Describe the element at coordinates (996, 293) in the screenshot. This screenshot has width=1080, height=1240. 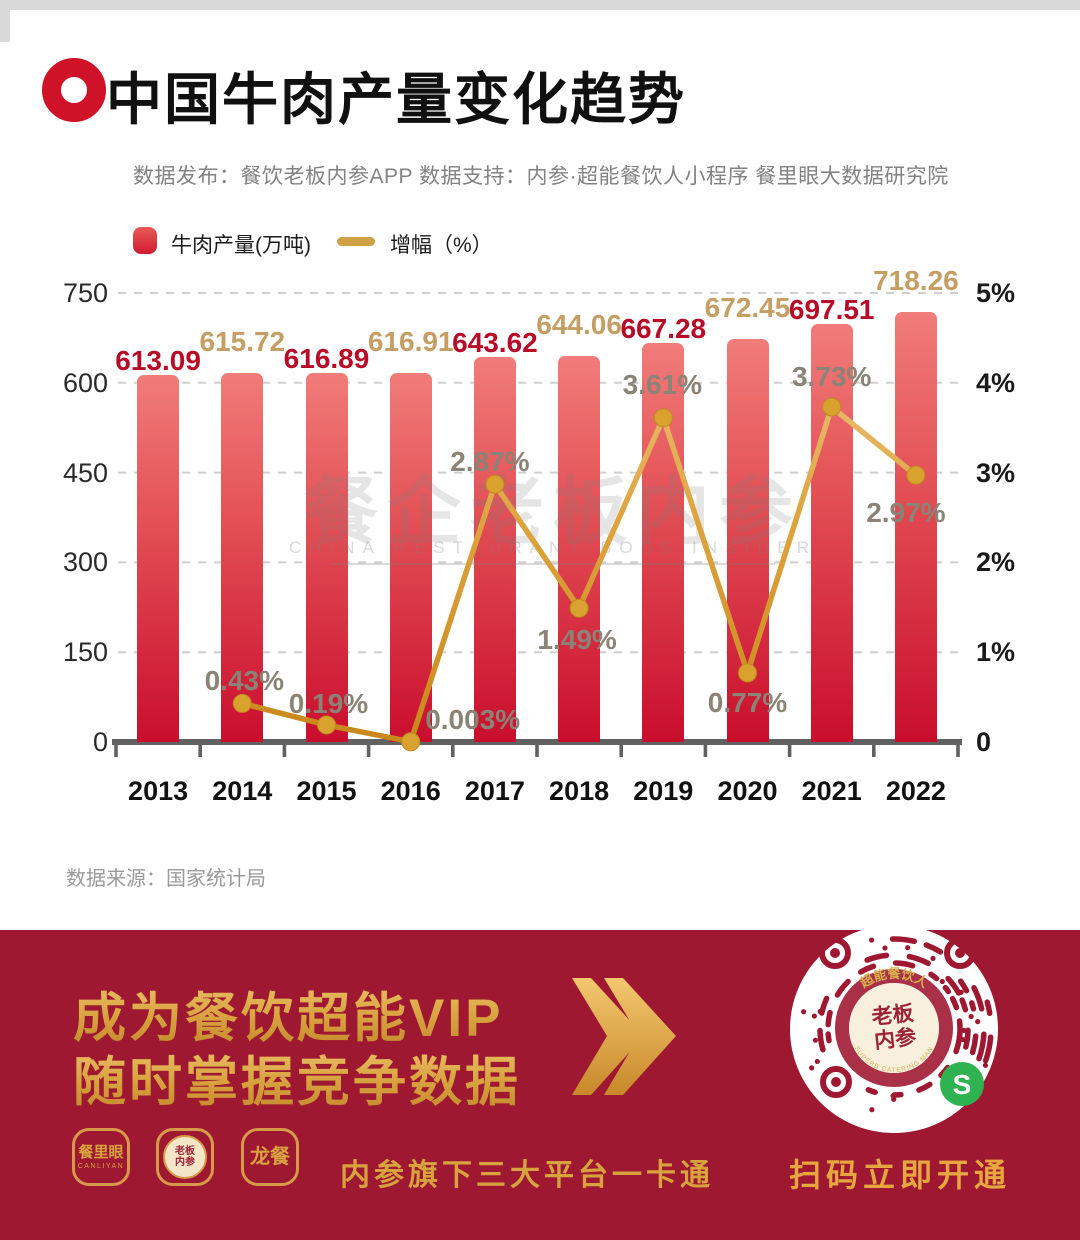
I see `right-axis-tick-5%: 5%` at that location.